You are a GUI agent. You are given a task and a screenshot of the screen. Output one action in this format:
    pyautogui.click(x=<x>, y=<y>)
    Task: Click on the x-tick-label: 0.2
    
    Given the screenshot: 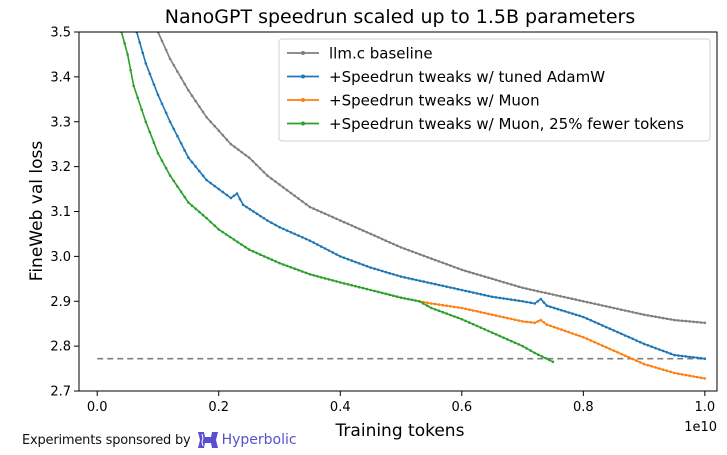 What is the action you would take?
    pyautogui.click(x=218, y=407)
    